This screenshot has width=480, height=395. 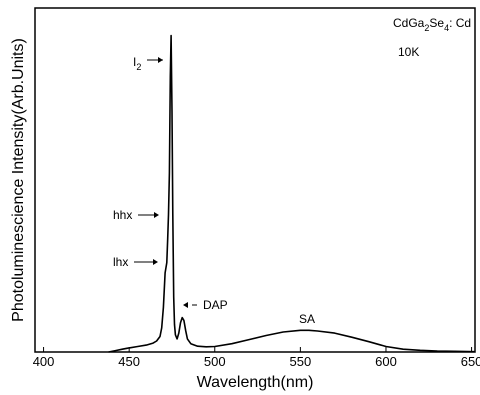 I want to click on annotation-i2-arrowhead, so click(x=160, y=60).